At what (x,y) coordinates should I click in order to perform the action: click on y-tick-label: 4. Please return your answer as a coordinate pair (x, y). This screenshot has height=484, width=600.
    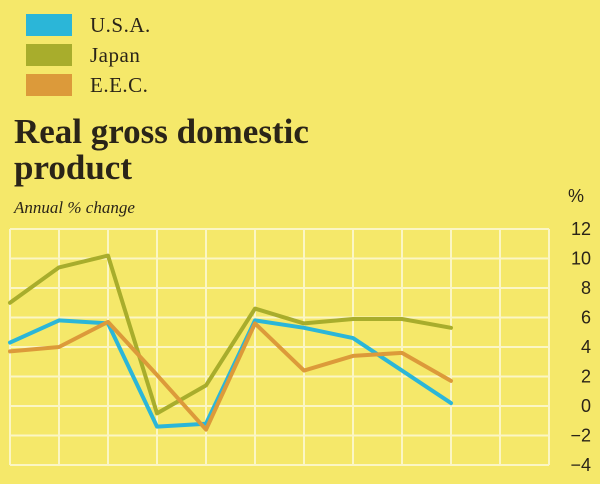
    Looking at the image, I should click on (586, 347).